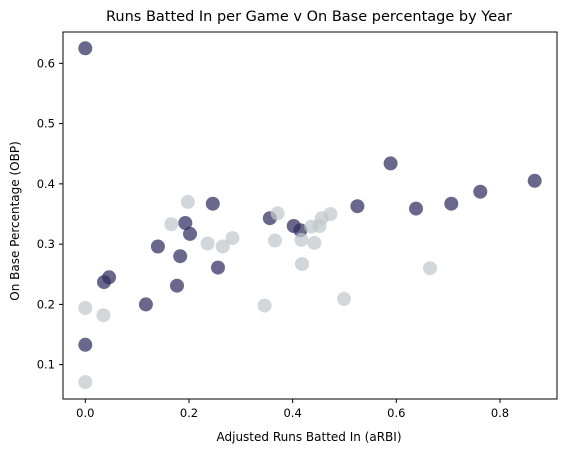  I want to click on x-tick-label: 0.4, so click(292, 413).